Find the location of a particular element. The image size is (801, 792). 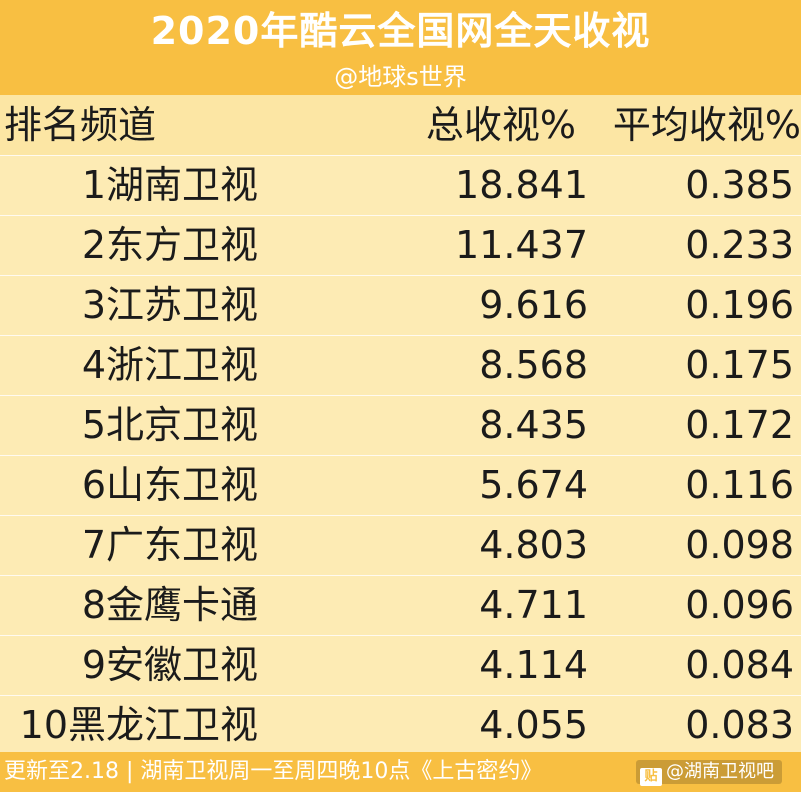

author-handle: @地球s世界 is located at coordinates (400, 77).